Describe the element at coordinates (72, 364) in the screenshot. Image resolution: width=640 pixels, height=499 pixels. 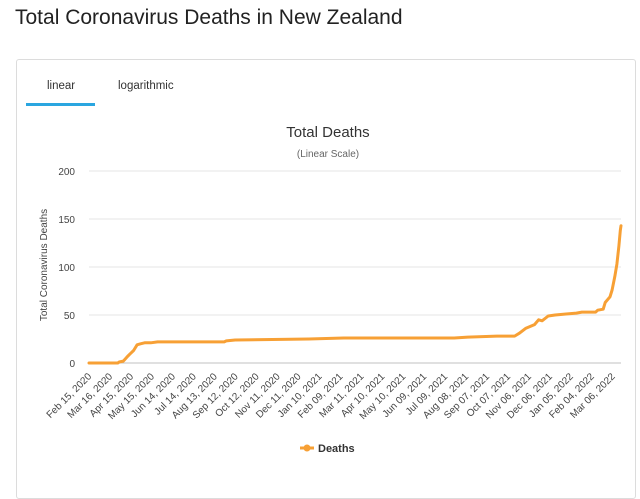
I see `y-tick-label: 0` at that location.